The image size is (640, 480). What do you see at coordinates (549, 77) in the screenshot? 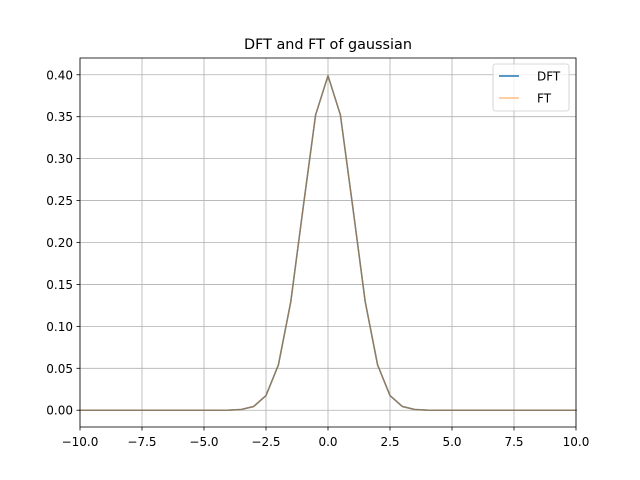
I see `legend-label-dft: DFT` at bounding box center [549, 77].